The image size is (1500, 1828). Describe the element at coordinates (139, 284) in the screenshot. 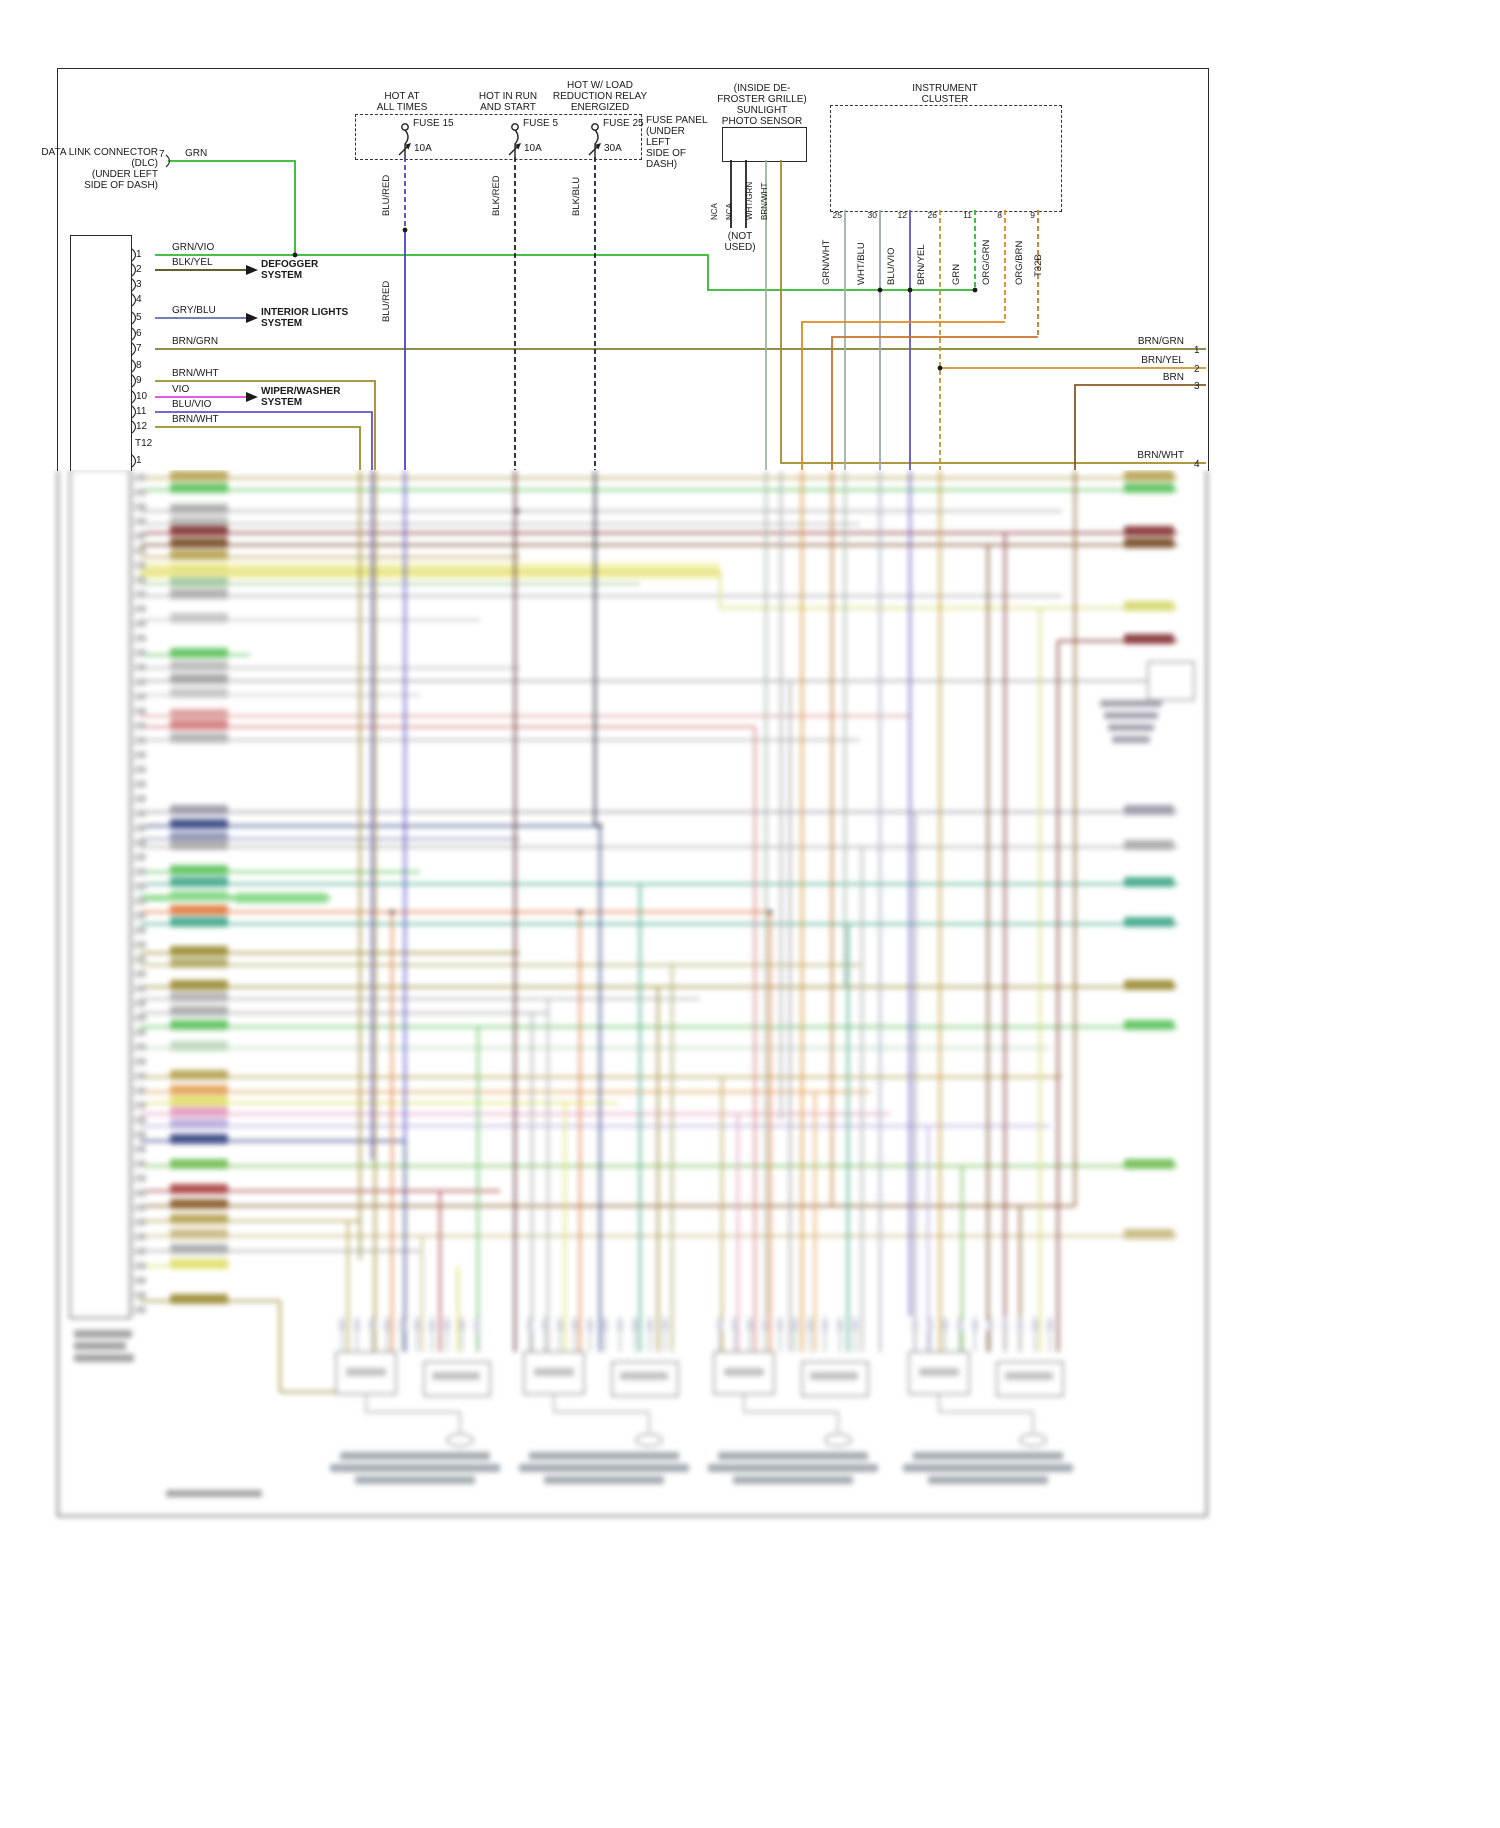

I see `pin-3: 3` at that location.